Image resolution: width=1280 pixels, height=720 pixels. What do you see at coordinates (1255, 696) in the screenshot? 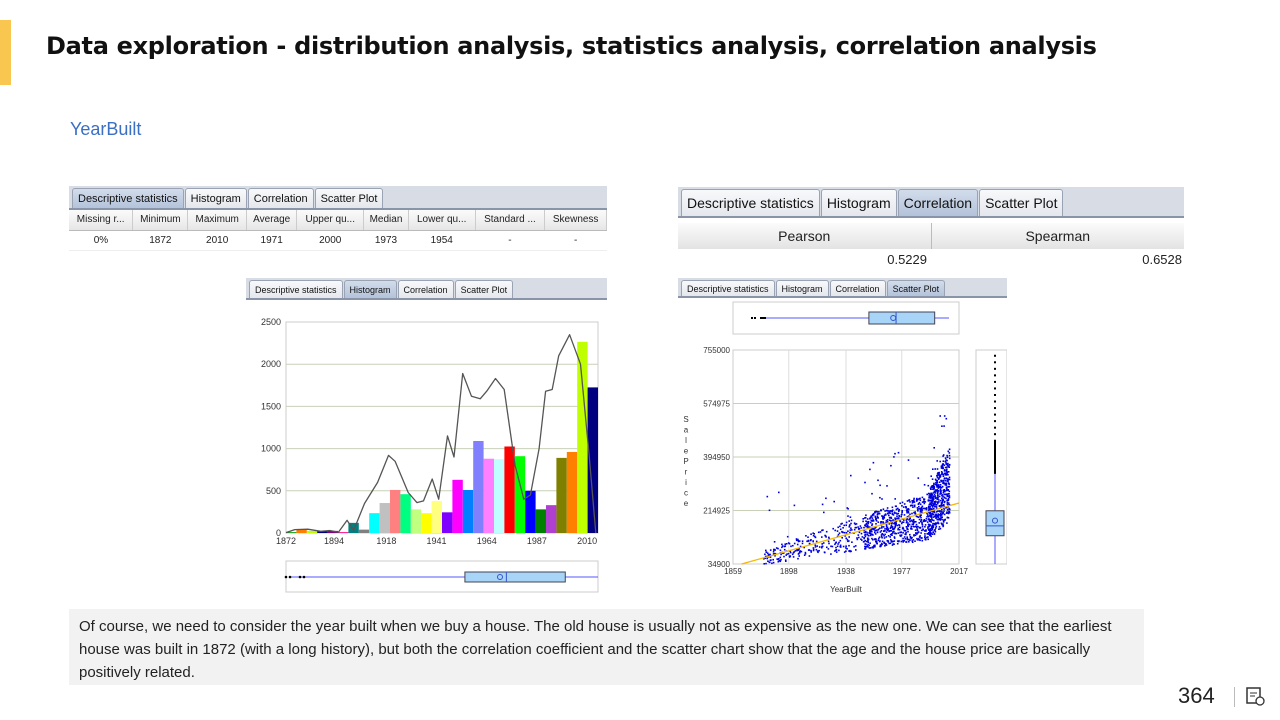
I see `slide-notes-icon` at bounding box center [1255, 696].